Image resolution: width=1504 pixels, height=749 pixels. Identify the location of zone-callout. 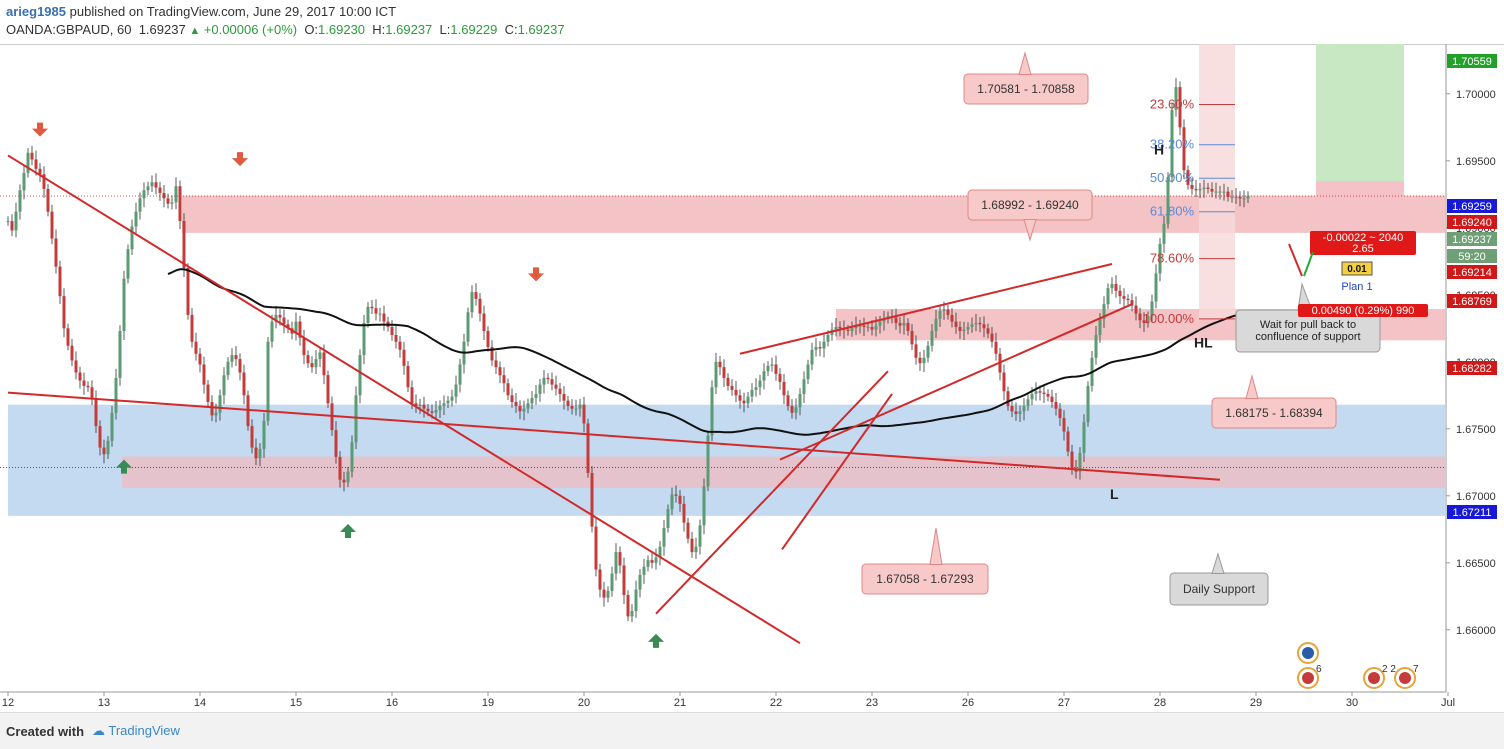
(925, 579).